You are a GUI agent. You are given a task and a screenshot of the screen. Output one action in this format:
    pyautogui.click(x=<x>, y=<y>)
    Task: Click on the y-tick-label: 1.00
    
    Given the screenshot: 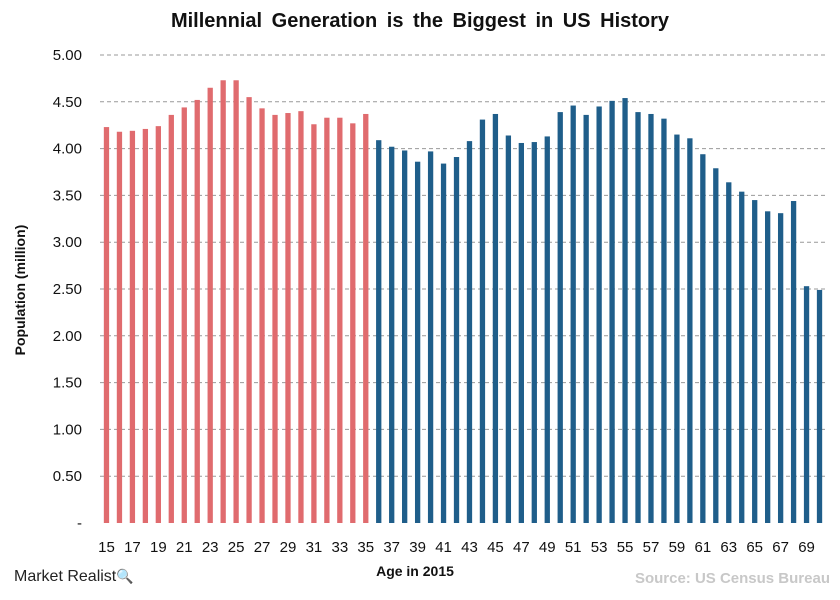 What is the action you would take?
    pyautogui.click(x=67, y=429)
    